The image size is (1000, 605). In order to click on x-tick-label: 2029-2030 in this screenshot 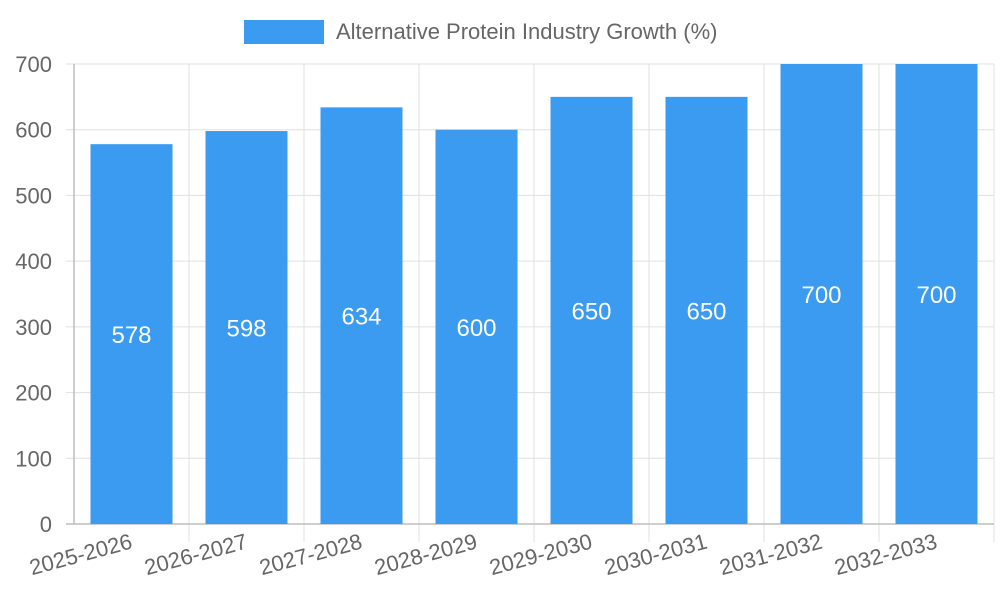, I will do `click(541, 554)`.